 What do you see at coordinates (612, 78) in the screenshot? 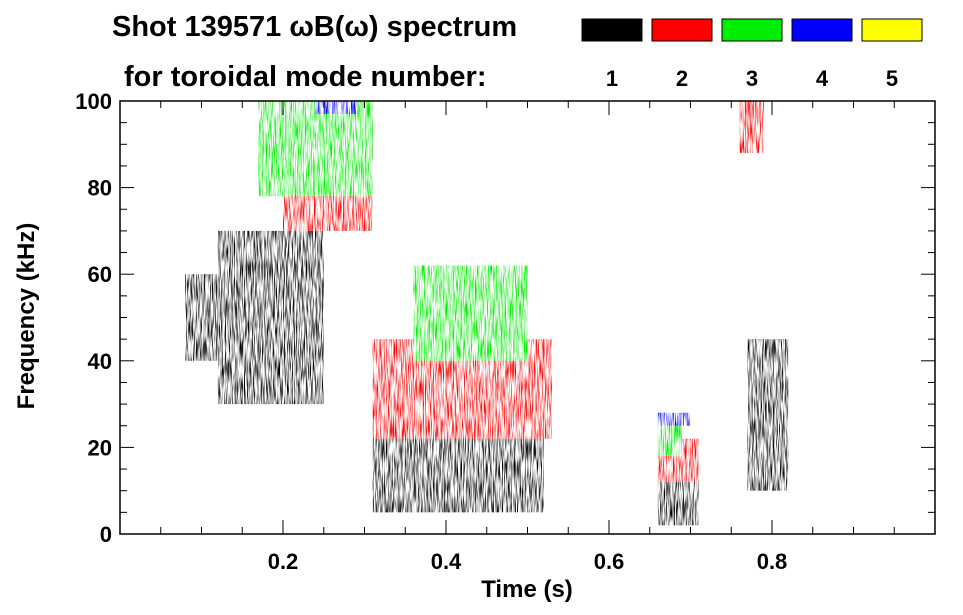
I see `legend-label-1: 1` at bounding box center [612, 78].